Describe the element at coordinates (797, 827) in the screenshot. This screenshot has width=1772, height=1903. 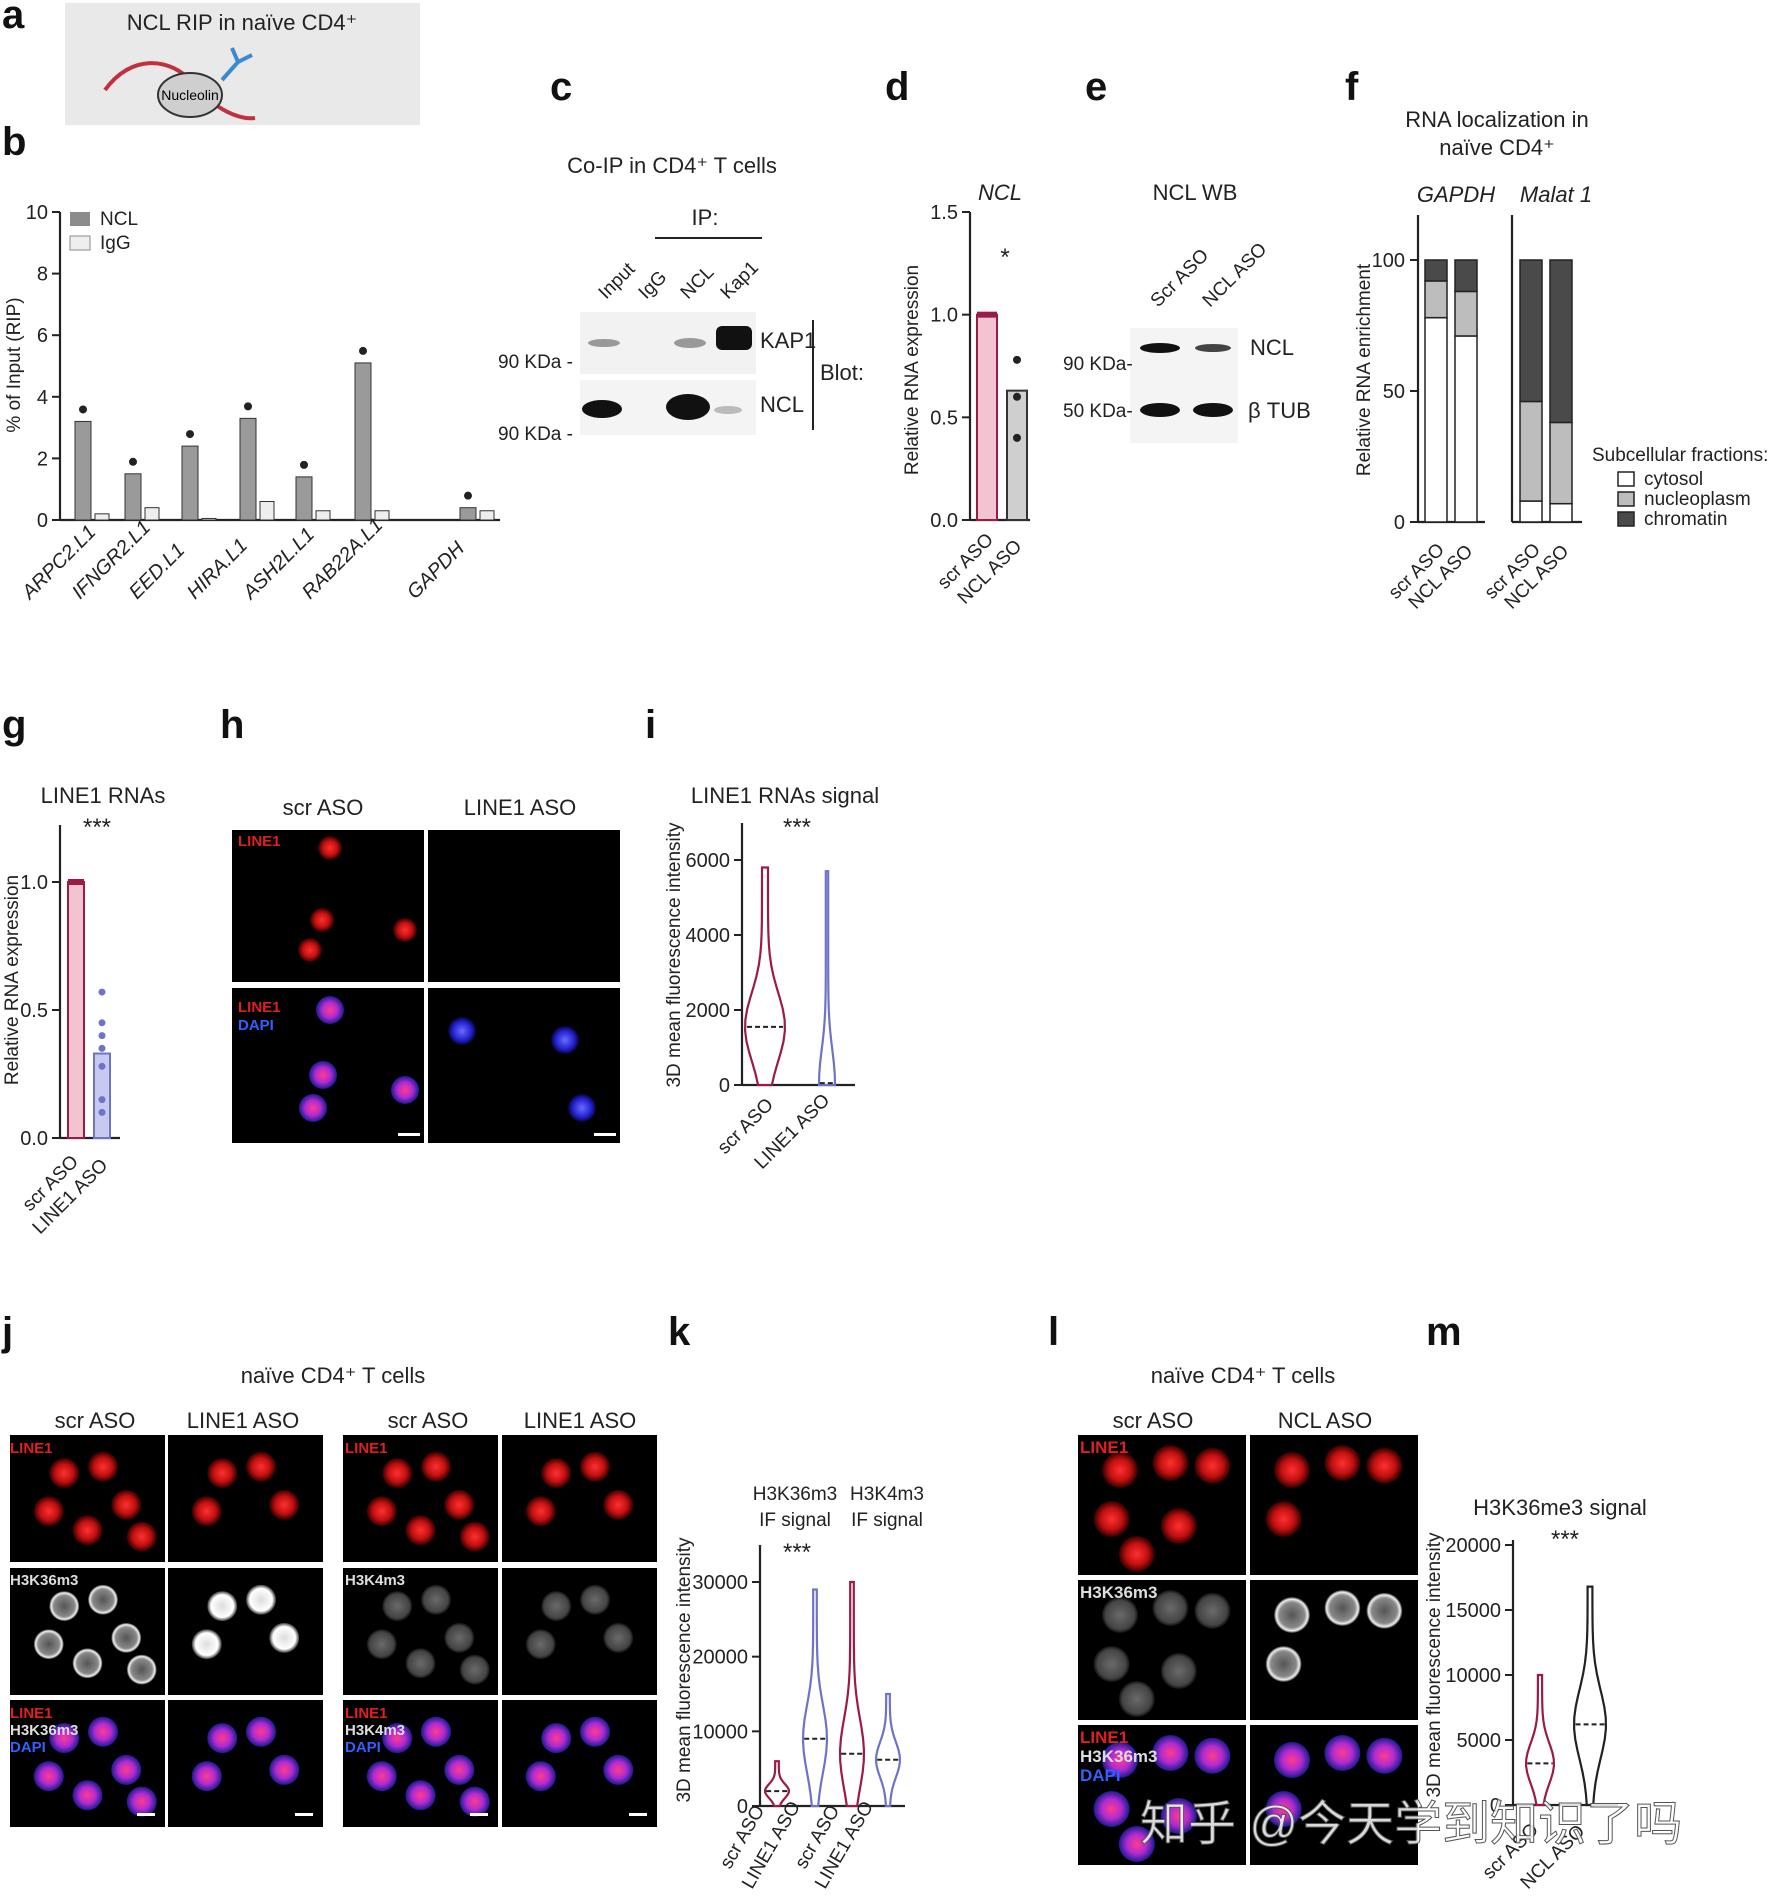
I see `i-significance: ***` at that location.